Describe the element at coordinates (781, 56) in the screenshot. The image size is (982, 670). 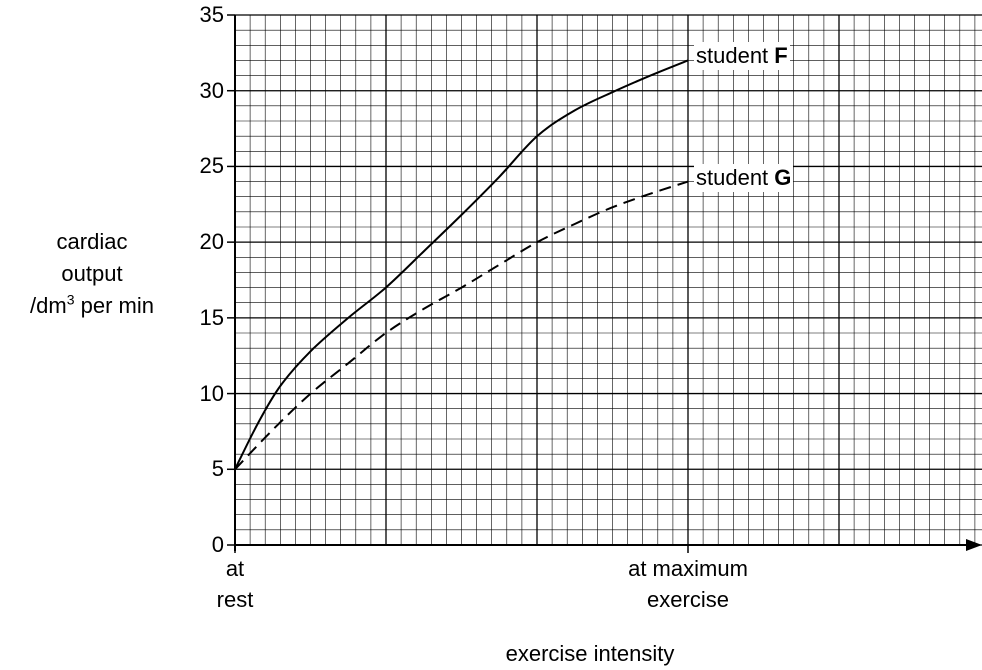
I see `series-label-letter: F` at that location.